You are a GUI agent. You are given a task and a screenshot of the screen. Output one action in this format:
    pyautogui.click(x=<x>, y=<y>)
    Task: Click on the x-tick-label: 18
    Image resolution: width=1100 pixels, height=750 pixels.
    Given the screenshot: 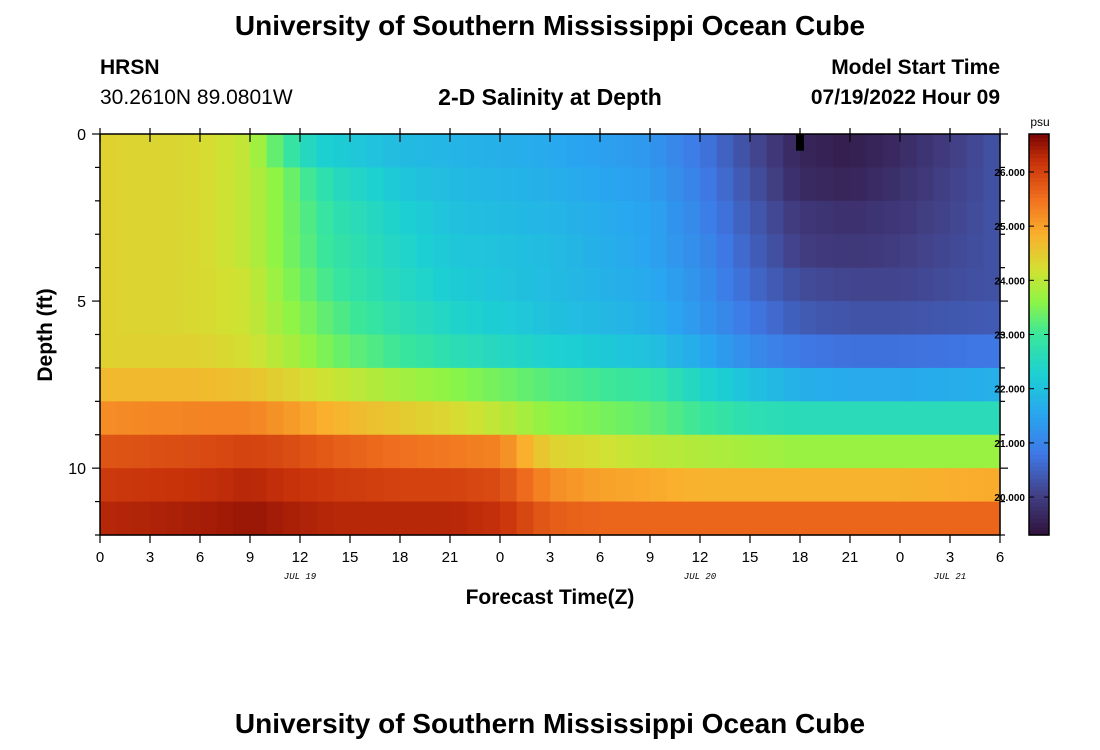 What is the action you would take?
    pyautogui.click(x=800, y=557)
    